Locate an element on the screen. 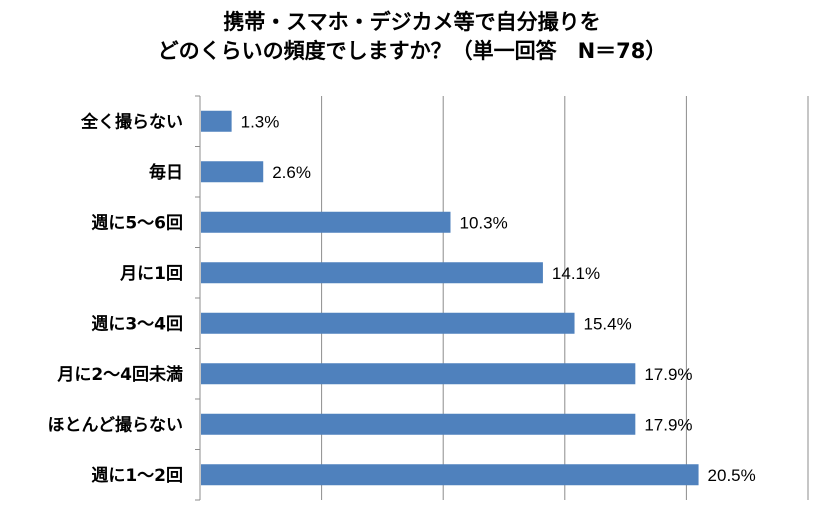 The width and height of the screenshot is (824, 516). category-label: 週に1～2回 is located at coordinates (137, 476).